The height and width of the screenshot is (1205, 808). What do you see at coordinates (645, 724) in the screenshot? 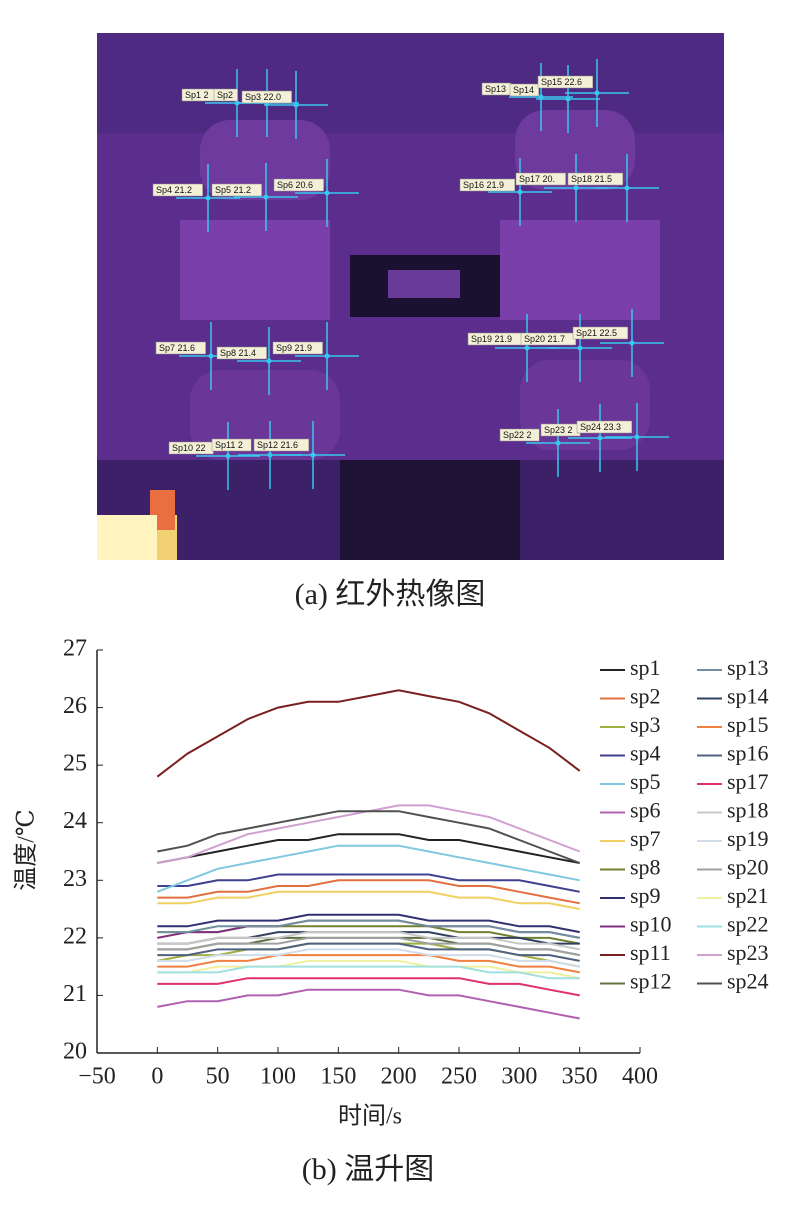
I see `legend-label: sp3` at bounding box center [645, 724].